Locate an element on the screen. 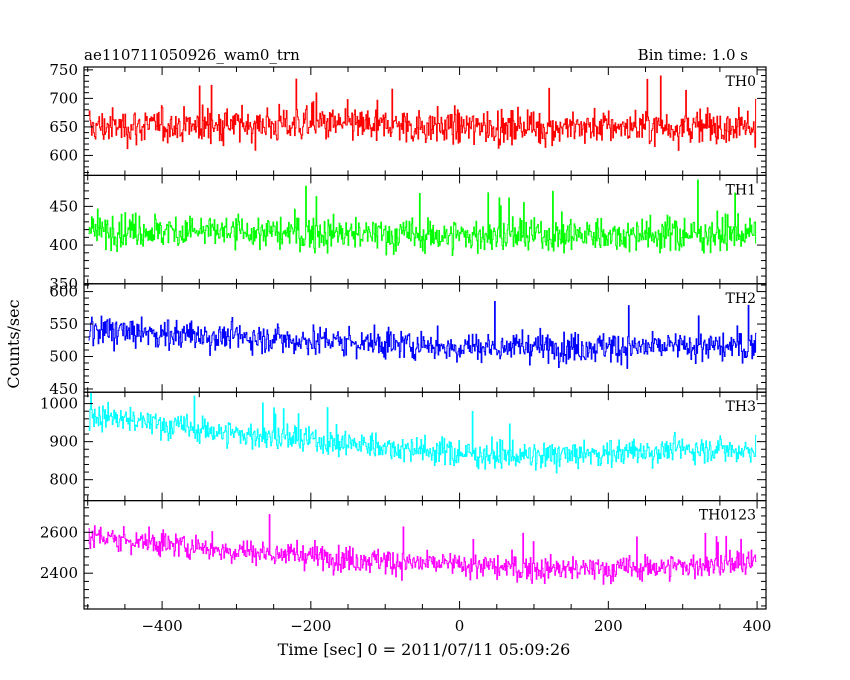 This screenshot has width=850, height=680. panel-label: TH2 is located at coordinates (741, 299).